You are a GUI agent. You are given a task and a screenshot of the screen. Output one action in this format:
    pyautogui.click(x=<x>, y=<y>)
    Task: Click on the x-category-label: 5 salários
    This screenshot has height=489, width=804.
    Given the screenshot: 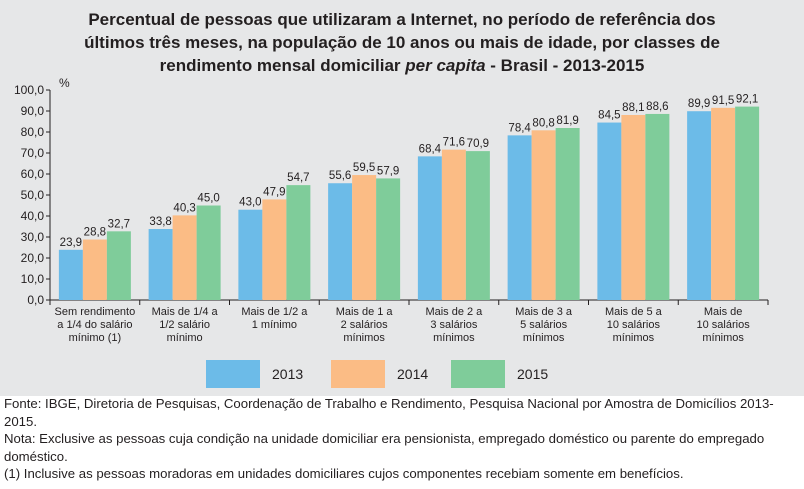 What is the action you would take?
    pyautogui.click(x=544, y=325)
    